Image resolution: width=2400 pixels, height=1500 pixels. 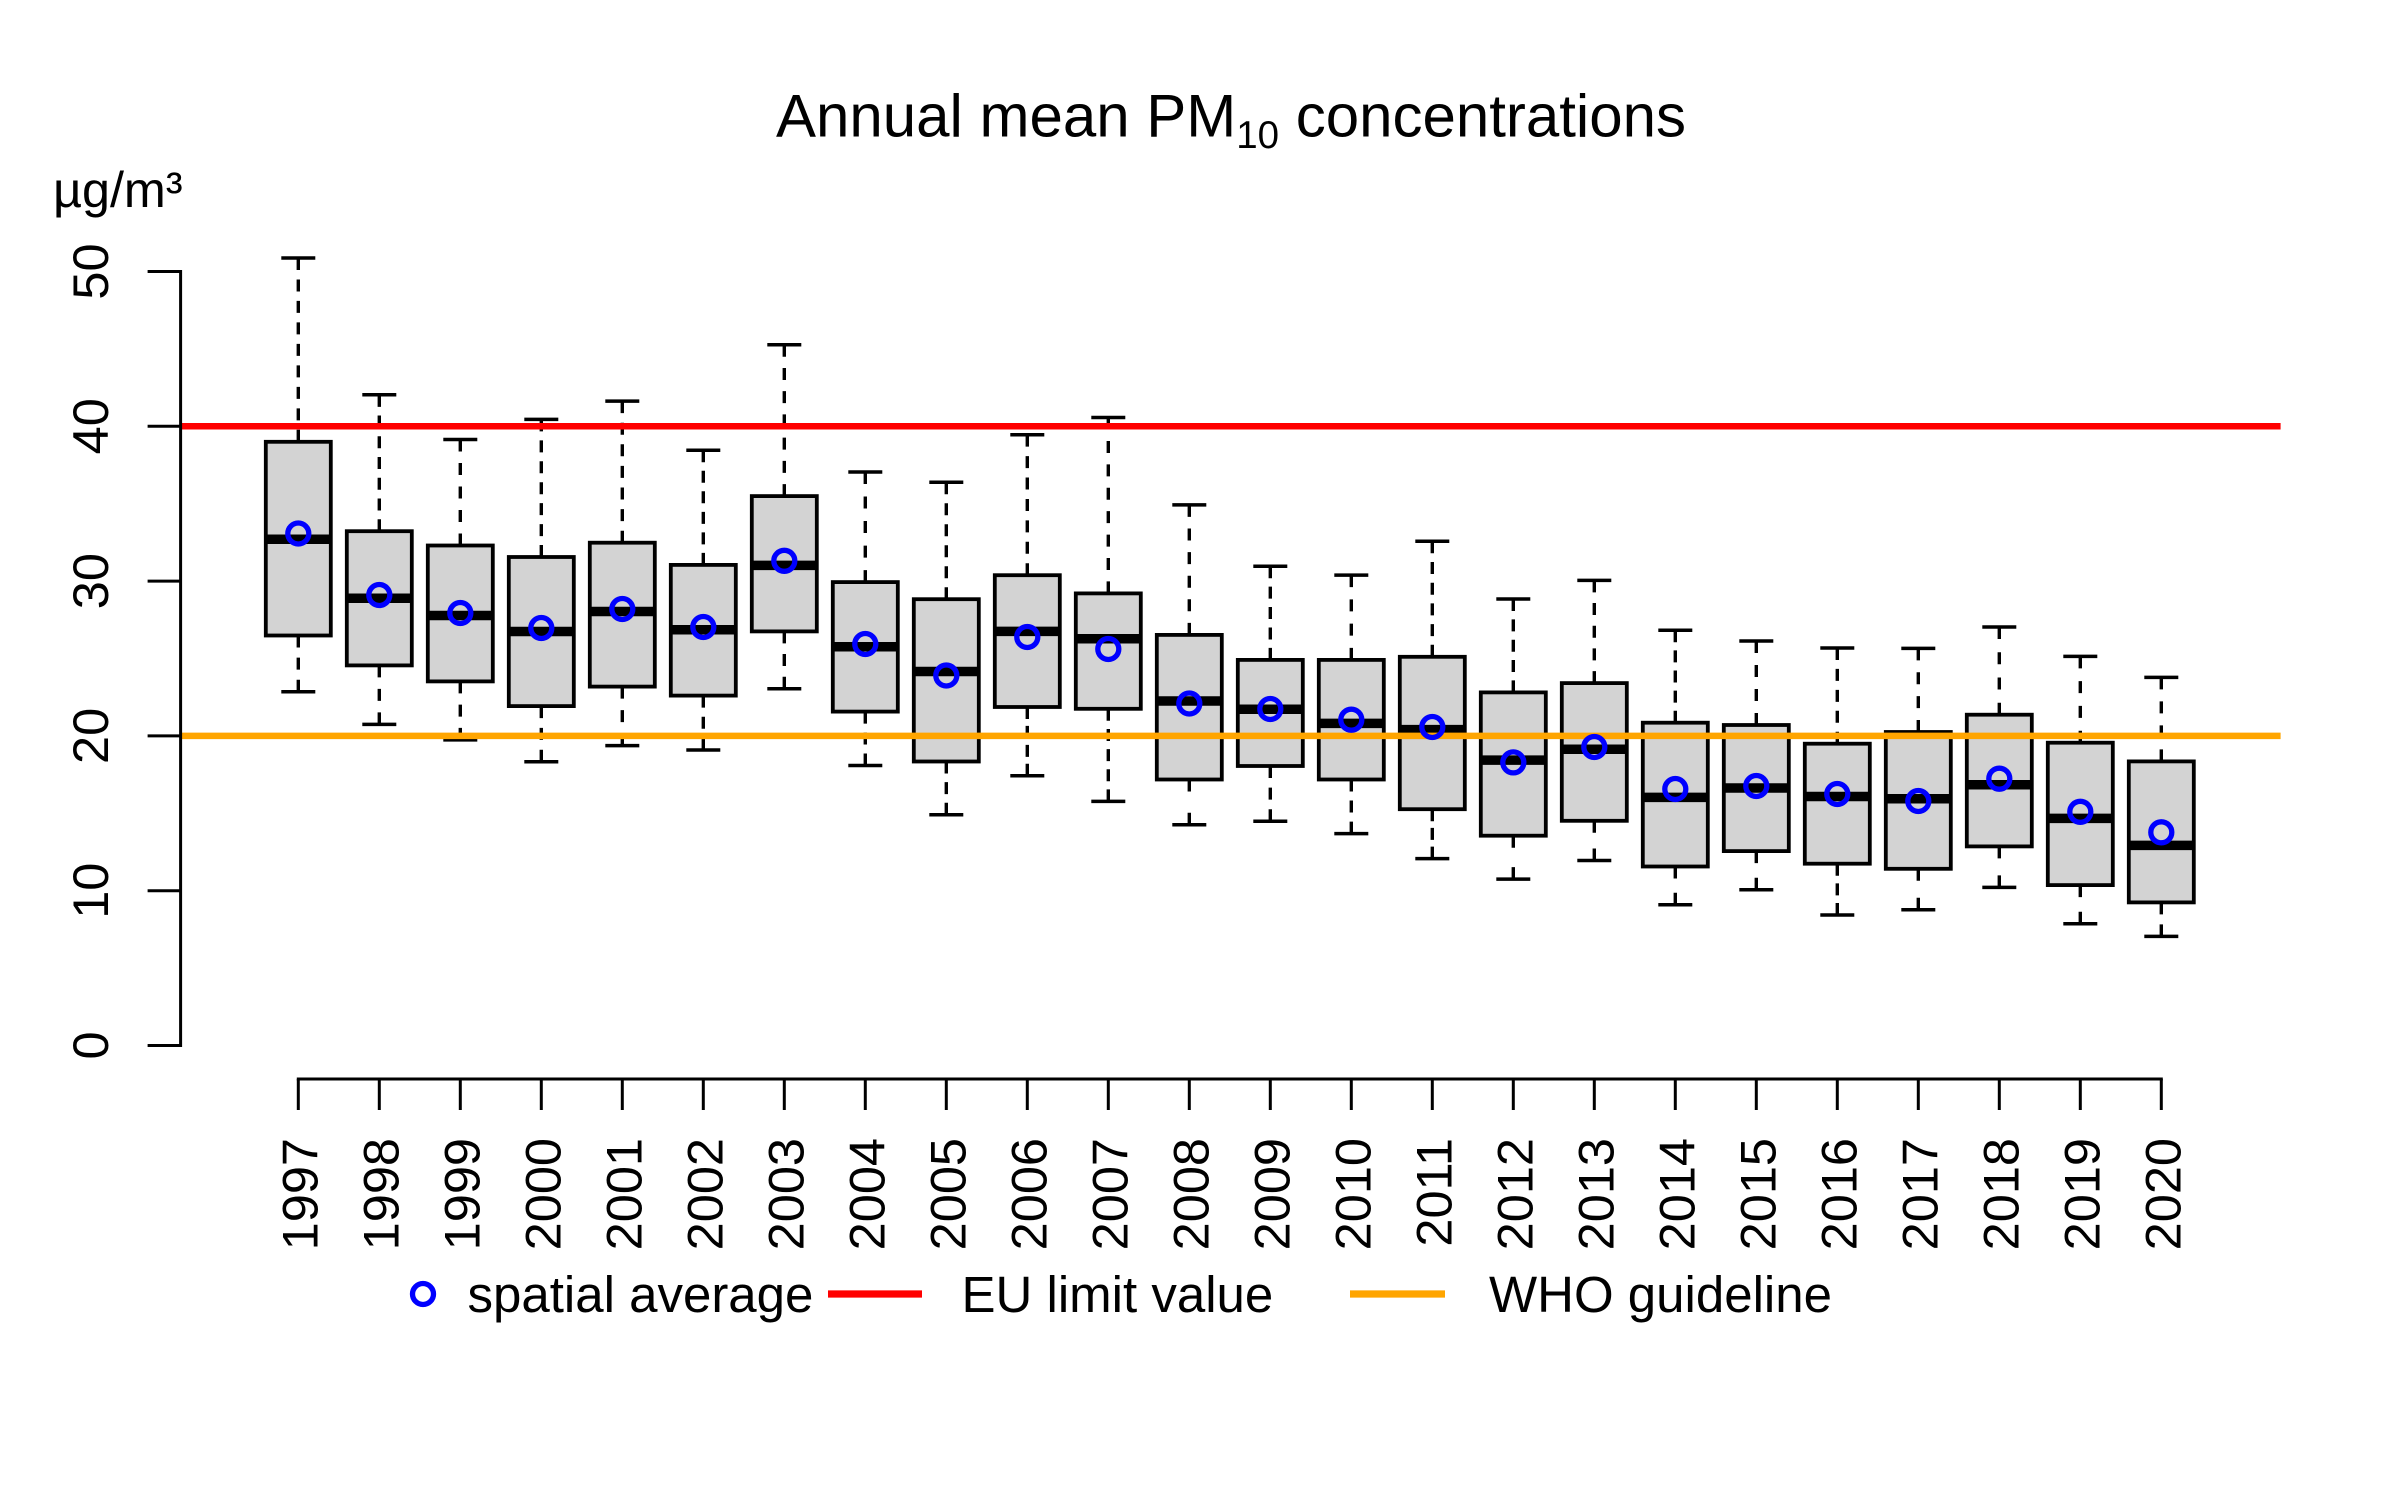 I want to click on svg-text: 2016, so click(x=1838, y=1194).